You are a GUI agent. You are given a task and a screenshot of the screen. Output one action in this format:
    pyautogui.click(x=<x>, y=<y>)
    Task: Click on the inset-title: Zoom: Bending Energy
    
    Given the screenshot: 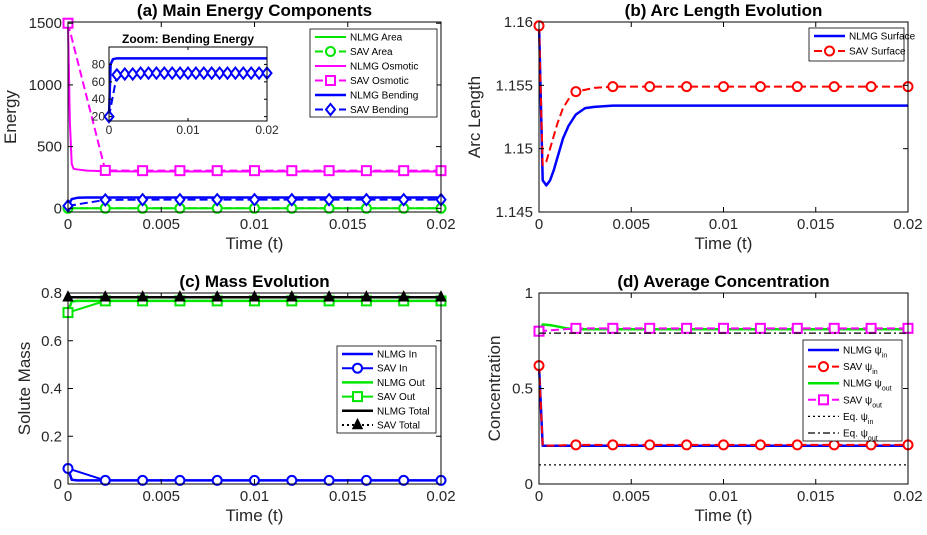 What is the action you would take?
    pyautogui.click(x=188, y=39)
    